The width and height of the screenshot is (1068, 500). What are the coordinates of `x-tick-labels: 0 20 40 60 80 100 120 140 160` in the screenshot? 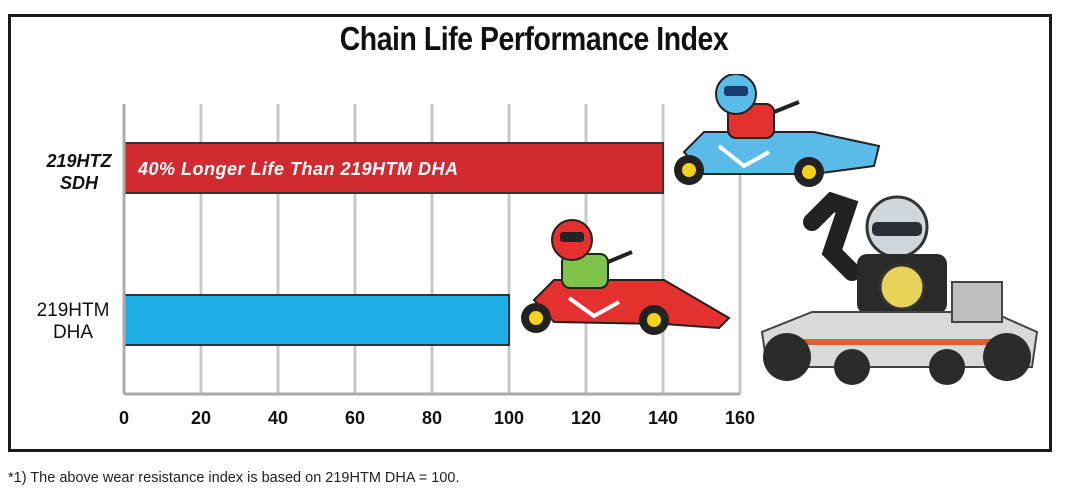 It's located at (437, 418).